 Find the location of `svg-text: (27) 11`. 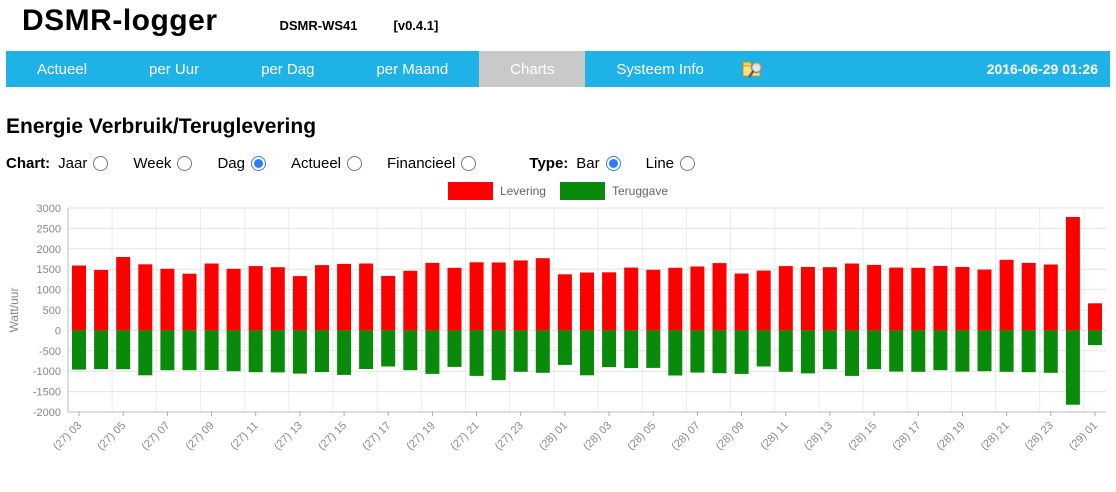

svg-text: (27) 11 is located at coordinates (244, 436).